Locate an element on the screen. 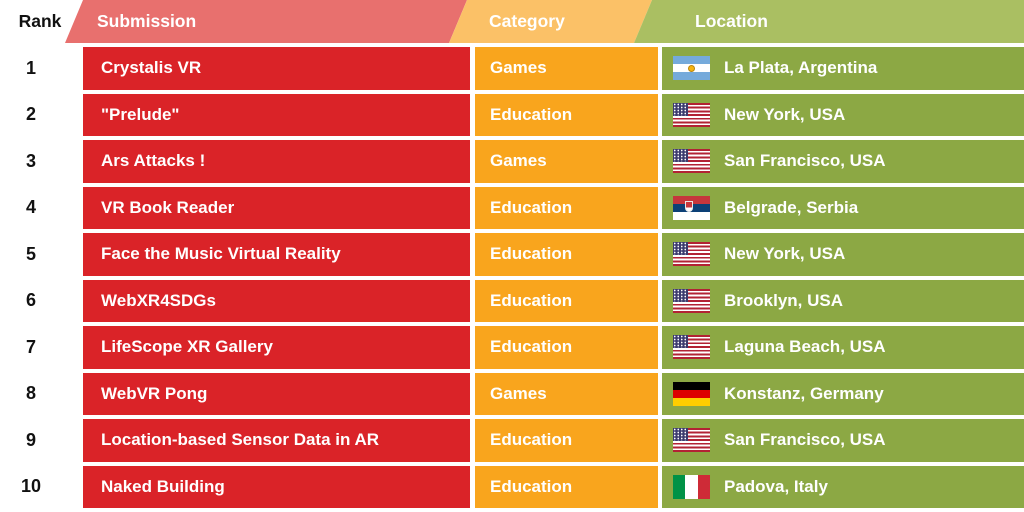 This screenshot has height=512, width=1024. table-row: 6 WebXR4SDGs Education Brooklyn, USA is located at coordinates (512, 300).